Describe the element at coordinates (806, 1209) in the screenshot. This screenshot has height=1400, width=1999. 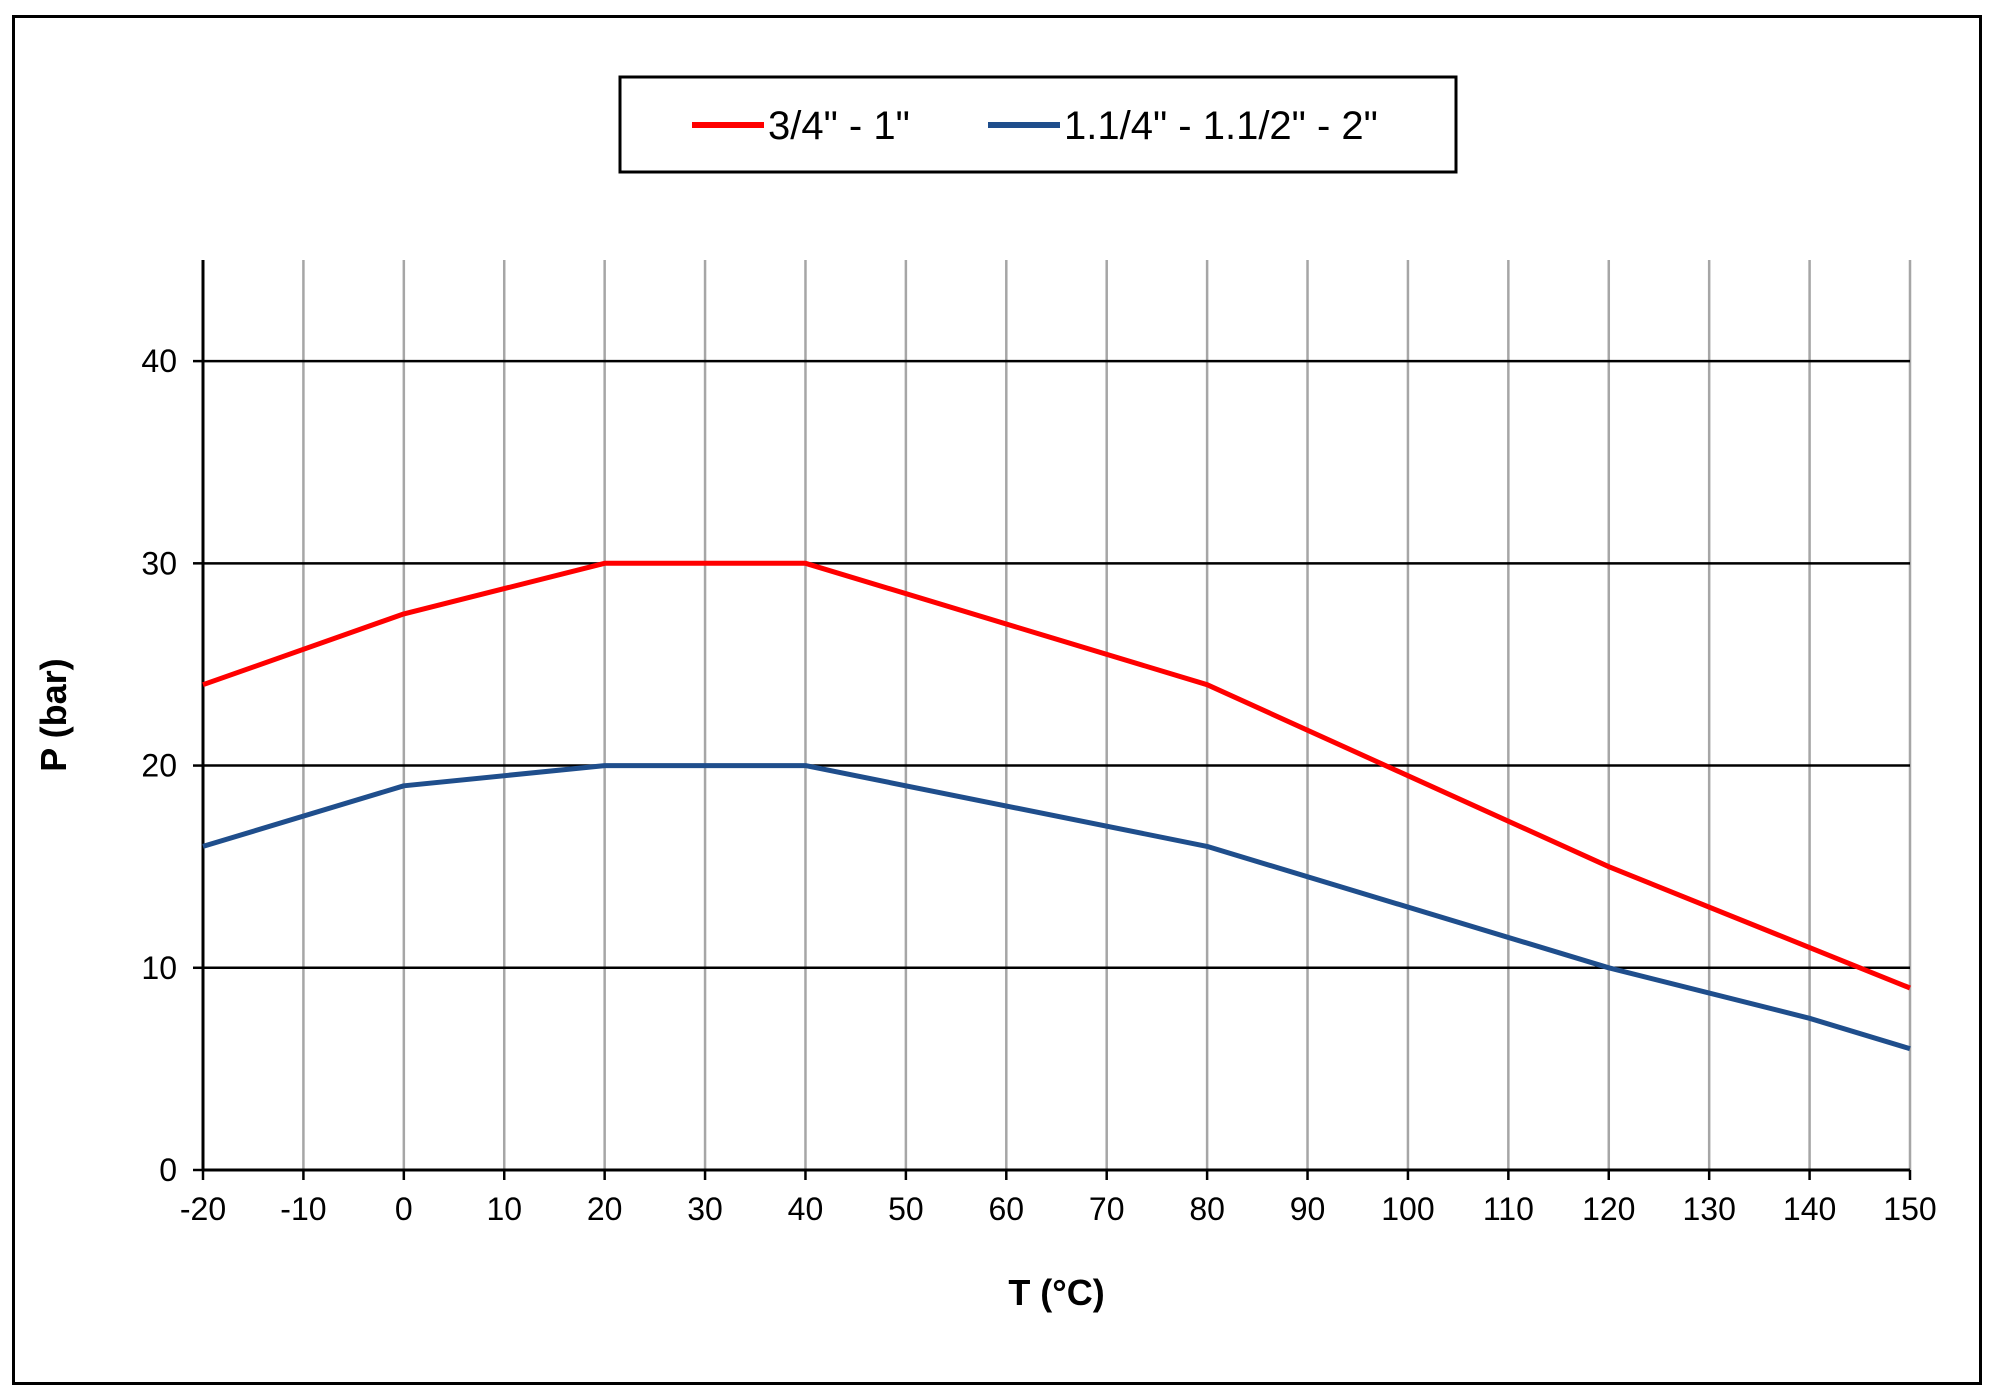
I see `x-tick-label: 40` at that location.